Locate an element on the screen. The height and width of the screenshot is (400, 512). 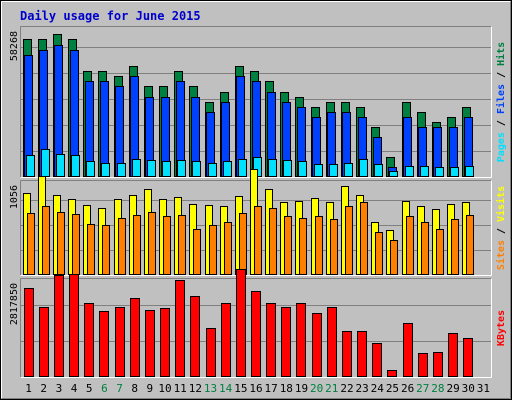
series-axis-label-part: KBytes is located at coordinates (501, 328).